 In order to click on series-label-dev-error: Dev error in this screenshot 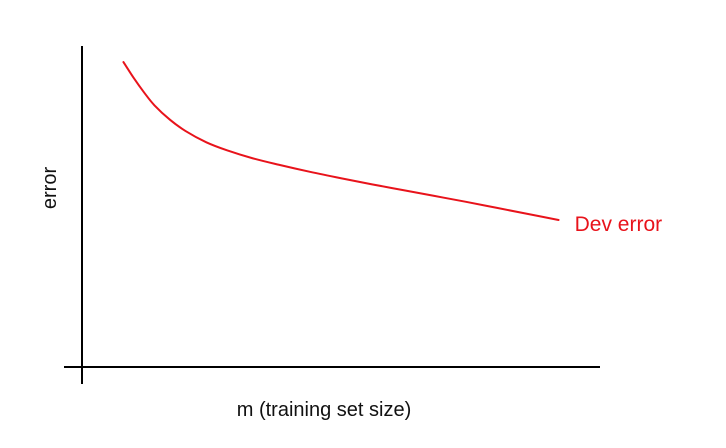, I will do `click(619, 224)`.